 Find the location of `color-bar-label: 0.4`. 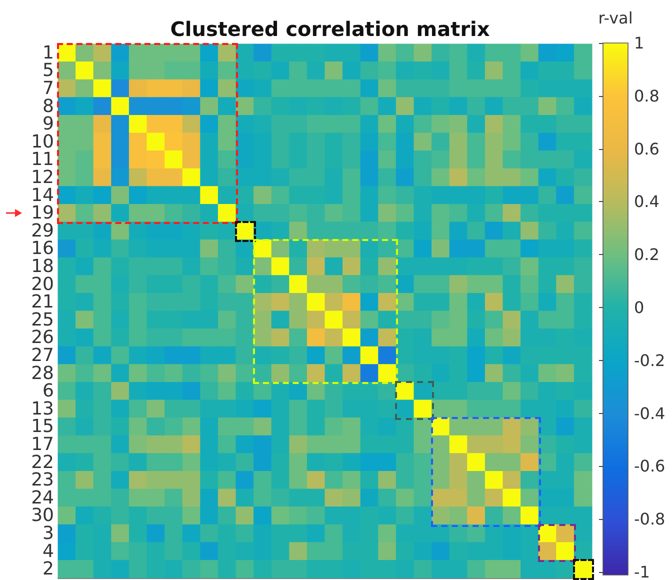

color-bar-label: 0.4 is located at coordinates (647, 202).